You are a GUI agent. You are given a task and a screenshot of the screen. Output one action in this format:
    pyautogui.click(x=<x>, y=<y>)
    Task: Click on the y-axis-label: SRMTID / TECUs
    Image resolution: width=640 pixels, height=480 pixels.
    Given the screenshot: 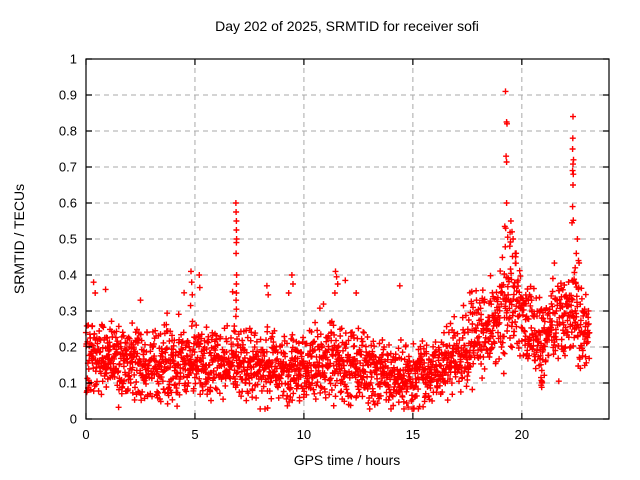 What is the action you would take?
    pyautogui.click(x=19, y=239)
    